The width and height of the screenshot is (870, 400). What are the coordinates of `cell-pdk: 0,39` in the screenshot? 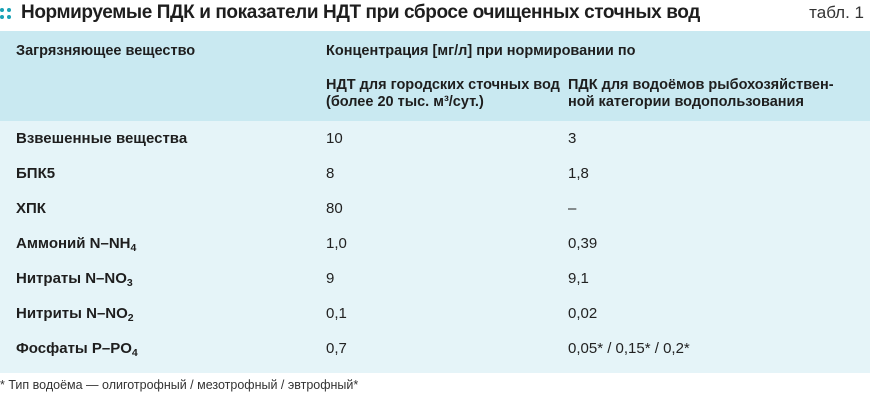 It's located at (583, 243).